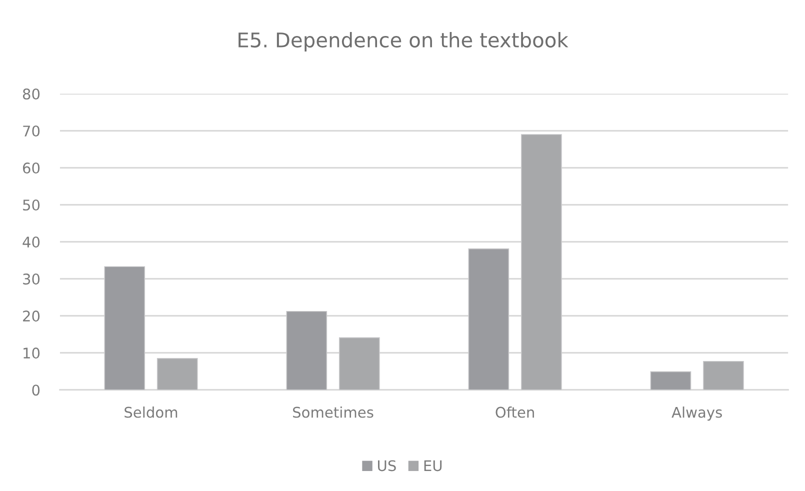  Describe the element at coordinates (31, 131) in the screenshot. I see `y-tick-label: 70` at that location.